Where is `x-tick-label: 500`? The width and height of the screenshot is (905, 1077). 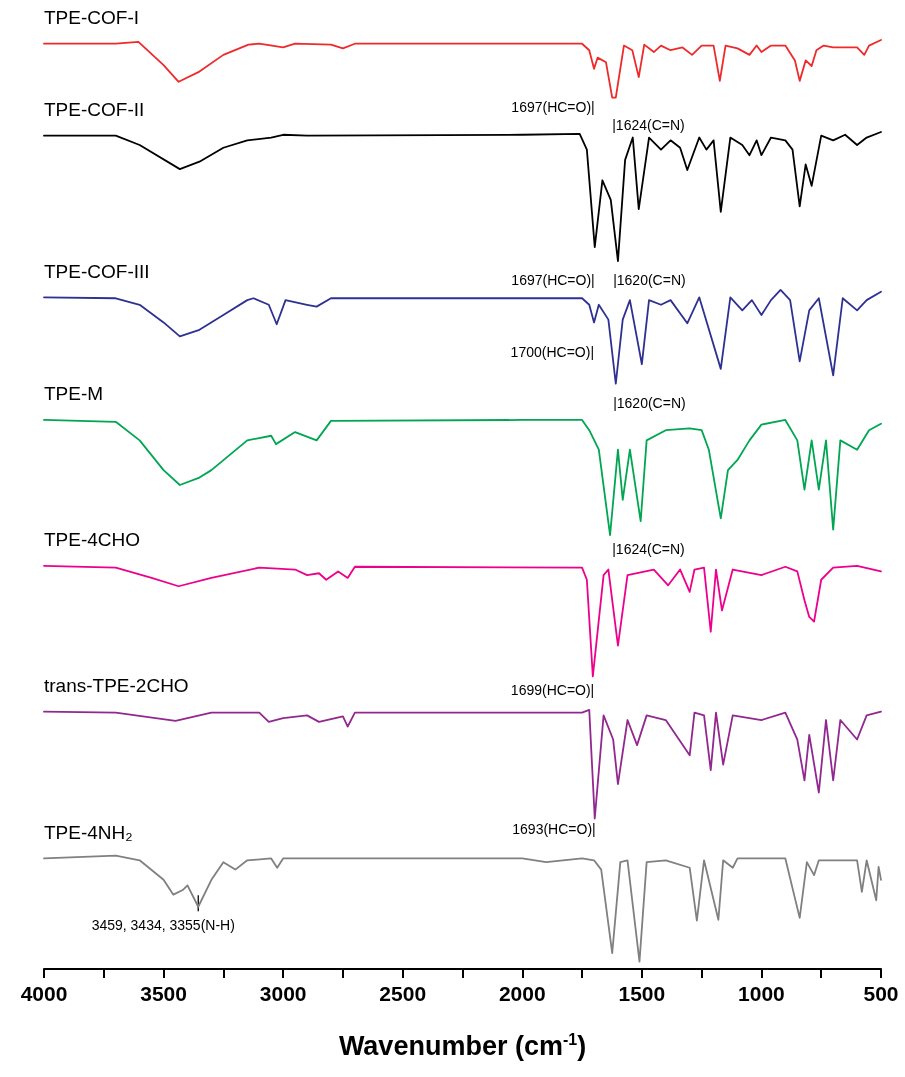 x-tick-label: 500 is located at coordinates (881, 993).